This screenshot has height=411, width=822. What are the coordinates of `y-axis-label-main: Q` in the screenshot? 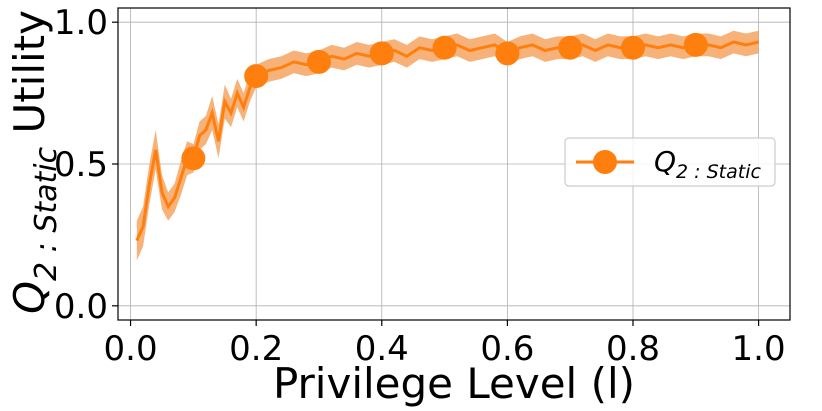 It's located at (29, 297).